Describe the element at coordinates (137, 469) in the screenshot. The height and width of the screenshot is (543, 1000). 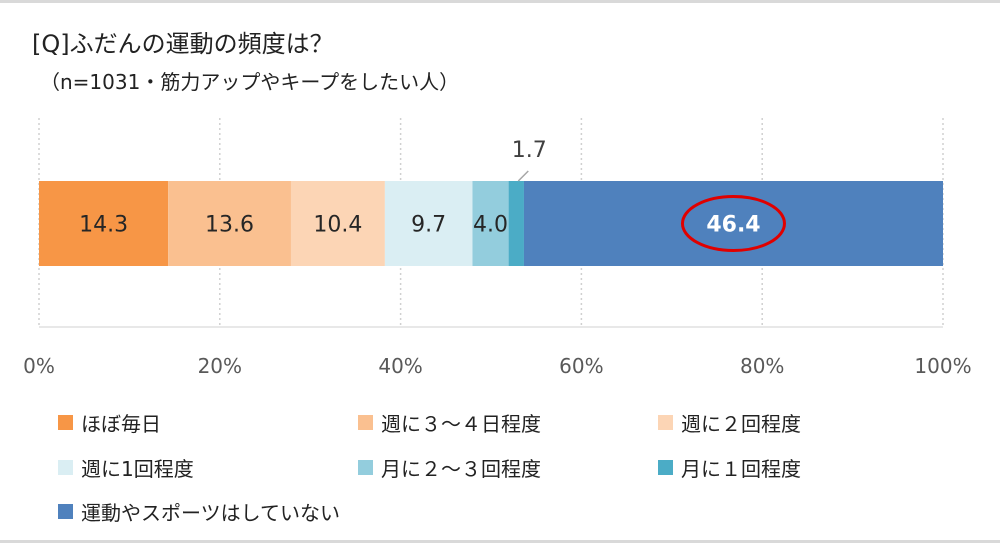
I see `legend-label: 週に1回程度` at that location.